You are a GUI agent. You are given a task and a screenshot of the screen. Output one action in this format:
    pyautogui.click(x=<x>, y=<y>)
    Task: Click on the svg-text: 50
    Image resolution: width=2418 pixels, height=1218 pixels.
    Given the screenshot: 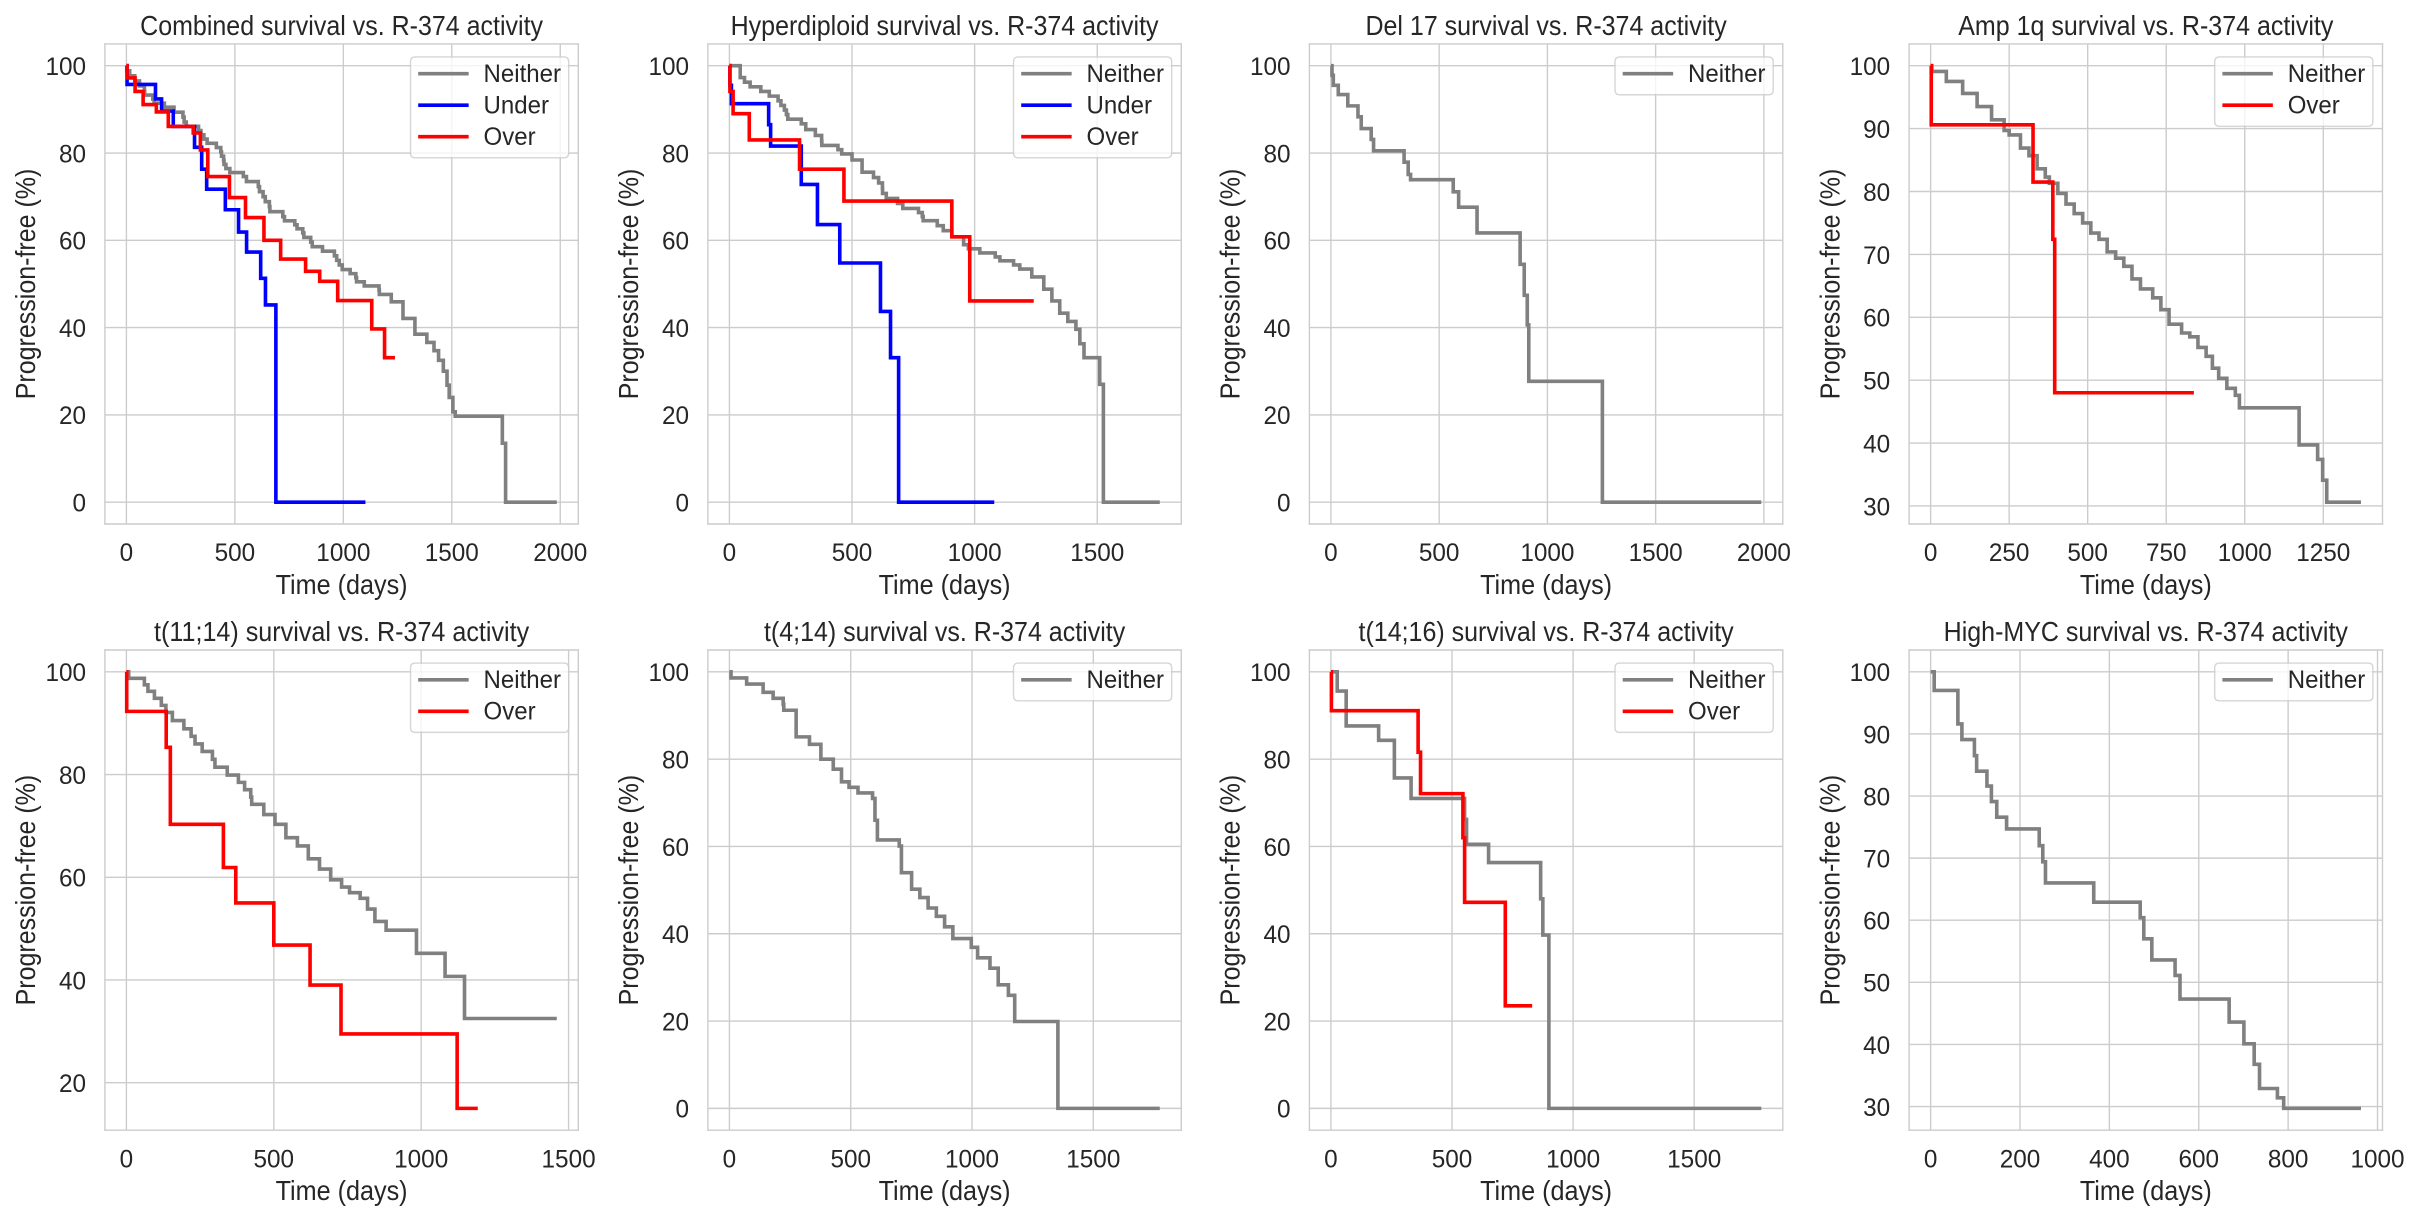 What is the action you would take?
    pyautogui.click(x=1876, y=984)
    